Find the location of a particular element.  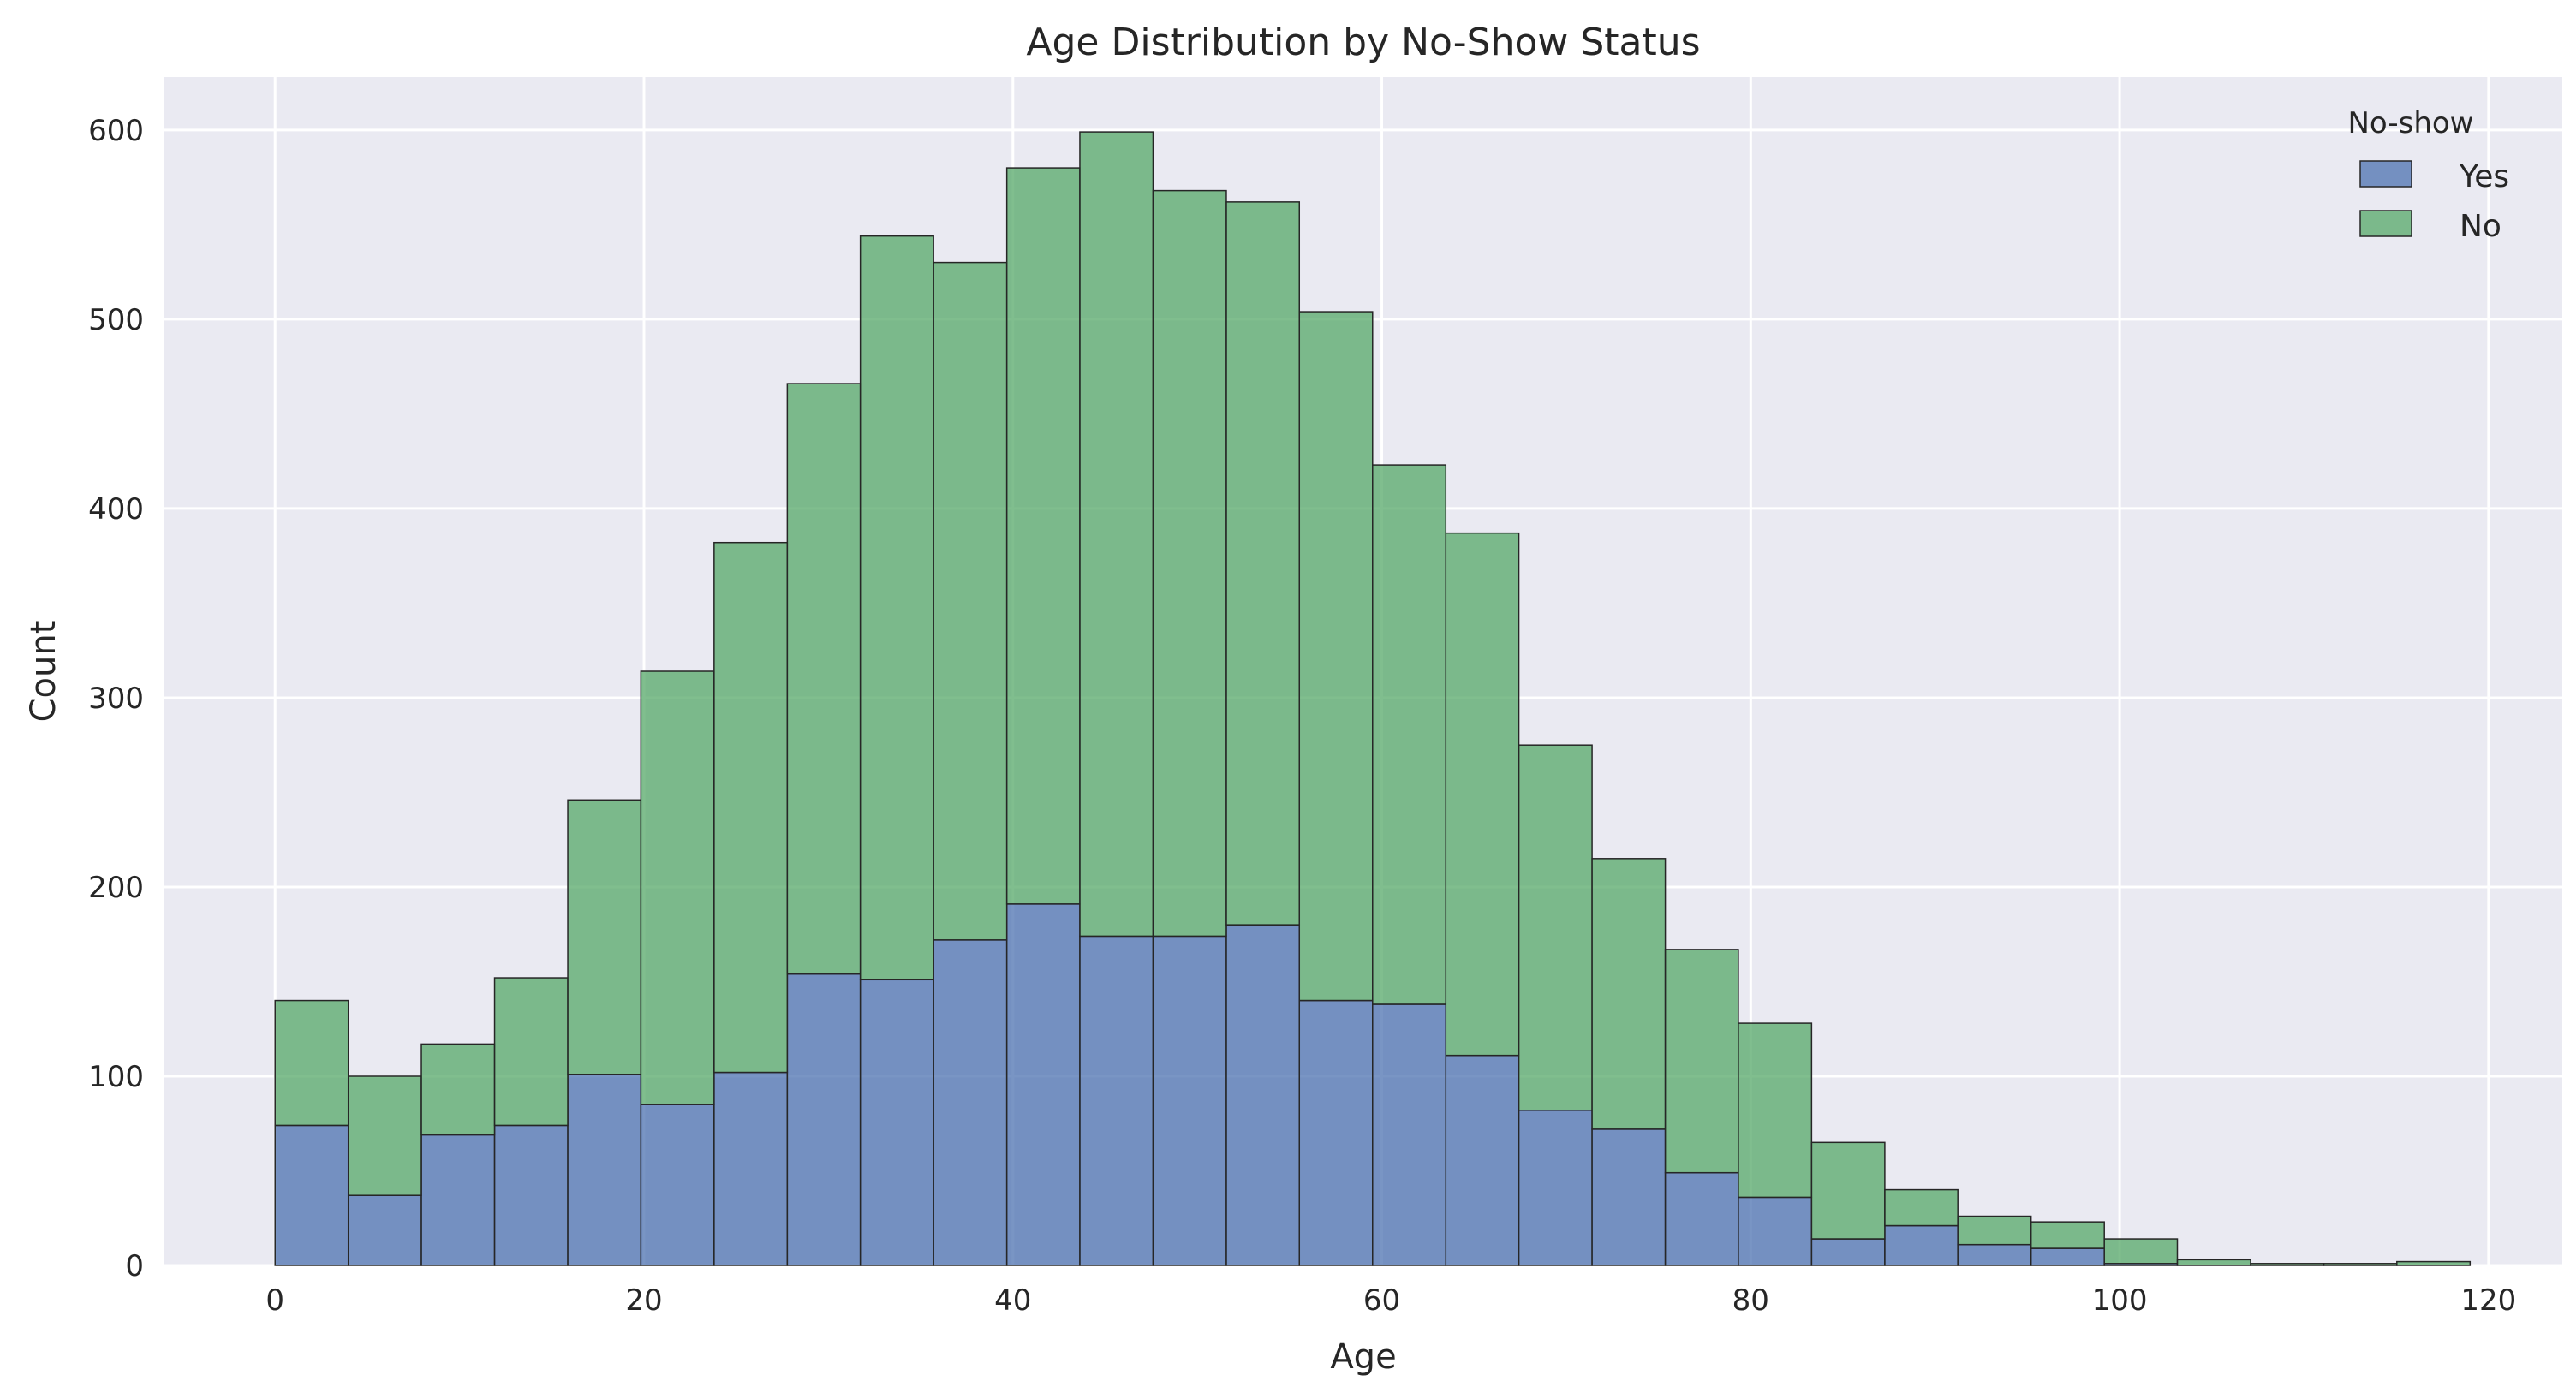

legend-label-no: No is located at coordinates (2480, 226).